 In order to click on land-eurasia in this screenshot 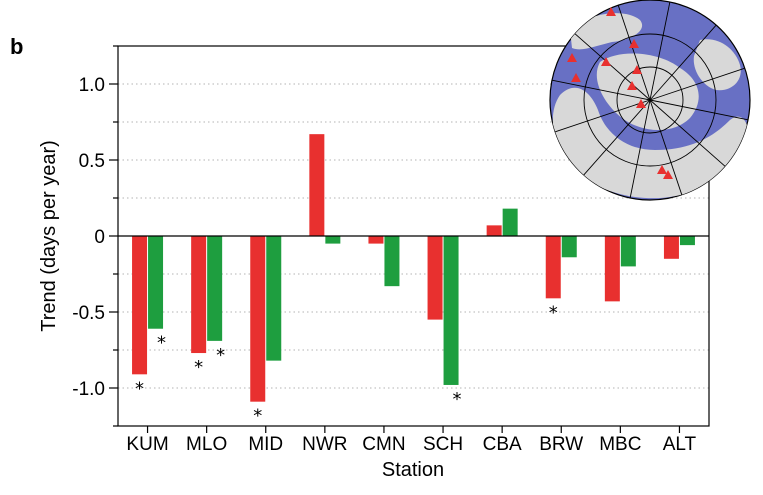, I will do `click(651, 143)`.